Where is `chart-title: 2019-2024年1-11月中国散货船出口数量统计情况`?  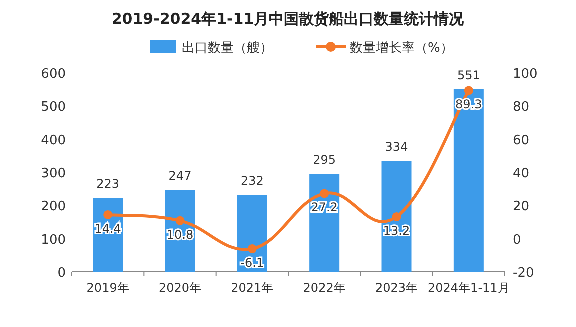
chart-title: 2019-2024年1-11月中国散货船出口数量统计情况 is located at coordinates (289, 19).